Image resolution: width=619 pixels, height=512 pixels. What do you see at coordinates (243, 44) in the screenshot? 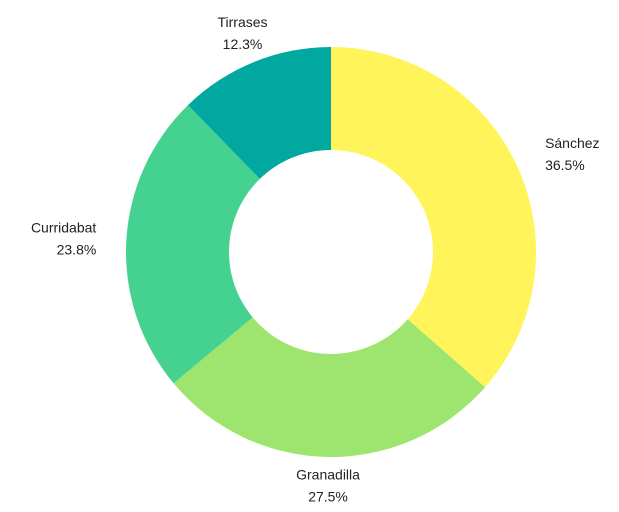
I see `slice-value-label: 12.3%` at bounding box center [243, 44].